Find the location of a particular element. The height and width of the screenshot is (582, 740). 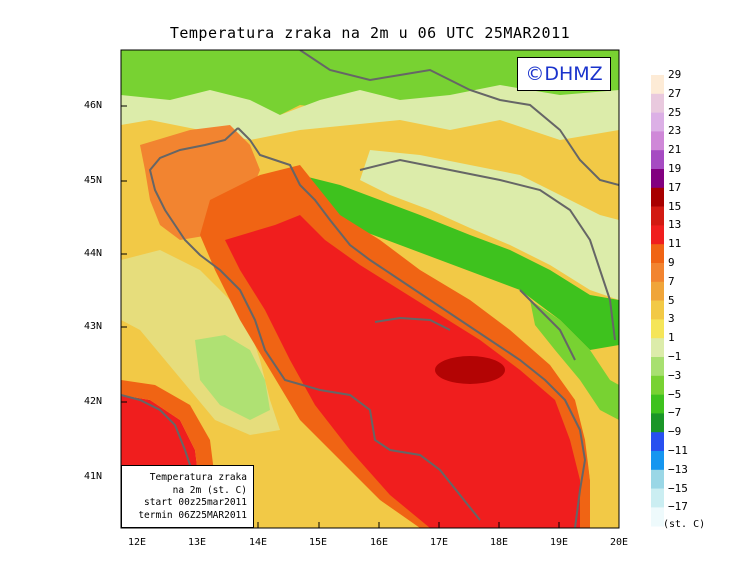

legend-label: 27 is located at coordinates (675, 93).